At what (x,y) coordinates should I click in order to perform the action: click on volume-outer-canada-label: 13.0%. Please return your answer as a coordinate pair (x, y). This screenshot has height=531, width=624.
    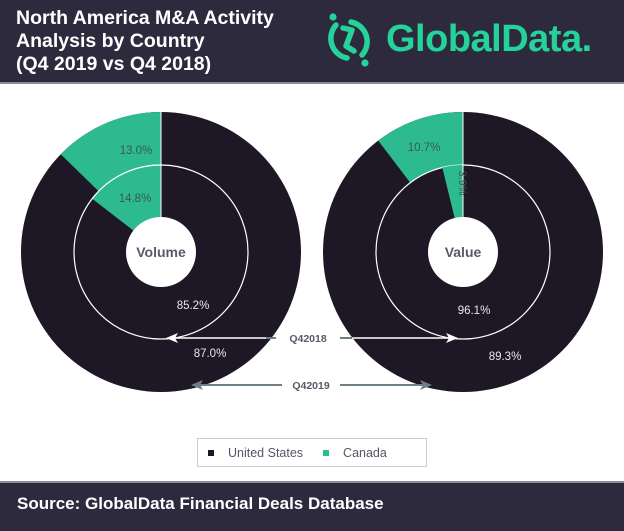
    Looking at the image, I should click on (136, 151).